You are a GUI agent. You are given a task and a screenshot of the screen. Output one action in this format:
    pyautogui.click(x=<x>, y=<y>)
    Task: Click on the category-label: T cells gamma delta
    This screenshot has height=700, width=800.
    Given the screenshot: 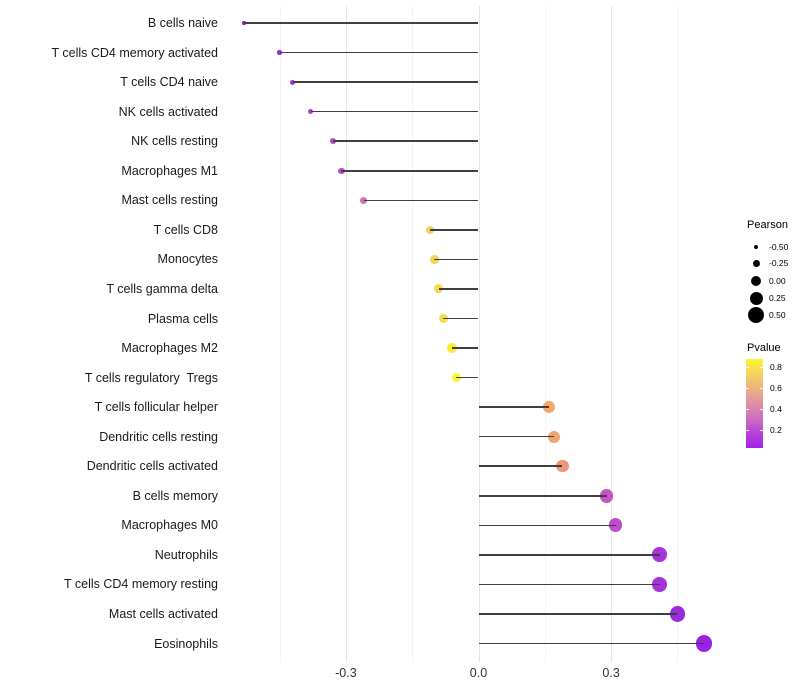 What is the action you would take?
    pyautogui.click(x=162, y=288)
    